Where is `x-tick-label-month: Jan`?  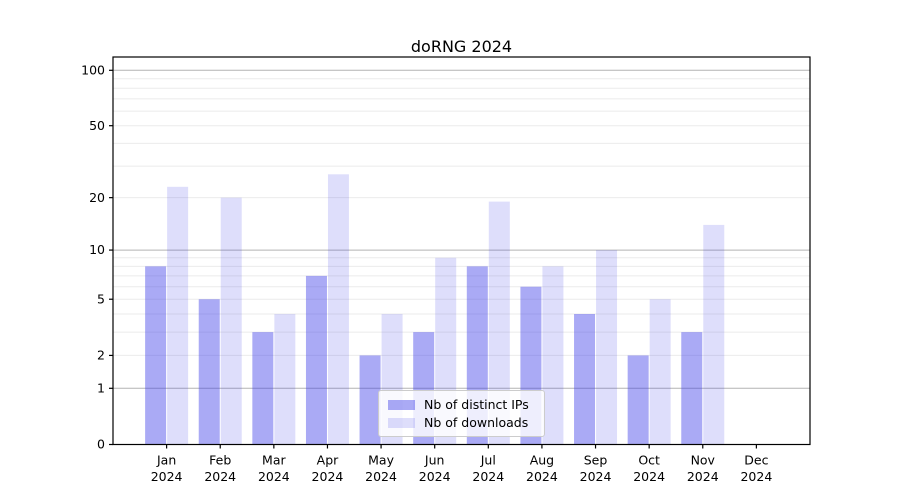
x-tick-label-month: Jan is located at coordinates (166, 460).